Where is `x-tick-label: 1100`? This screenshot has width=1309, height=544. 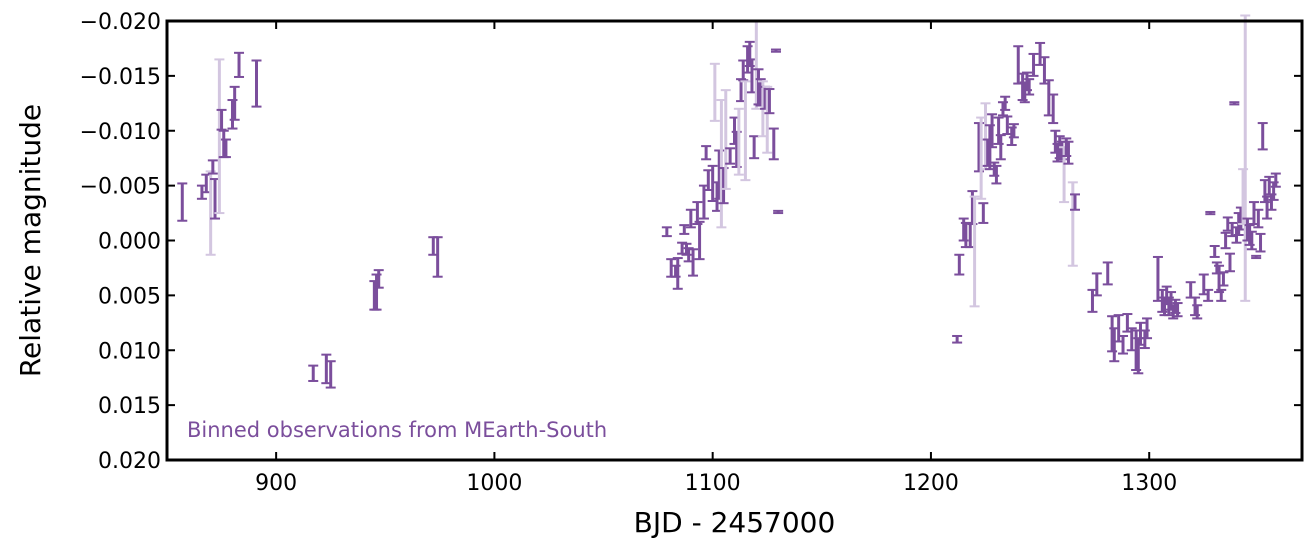 x-tick-label: 1100 is located at coordinates (713, 483).